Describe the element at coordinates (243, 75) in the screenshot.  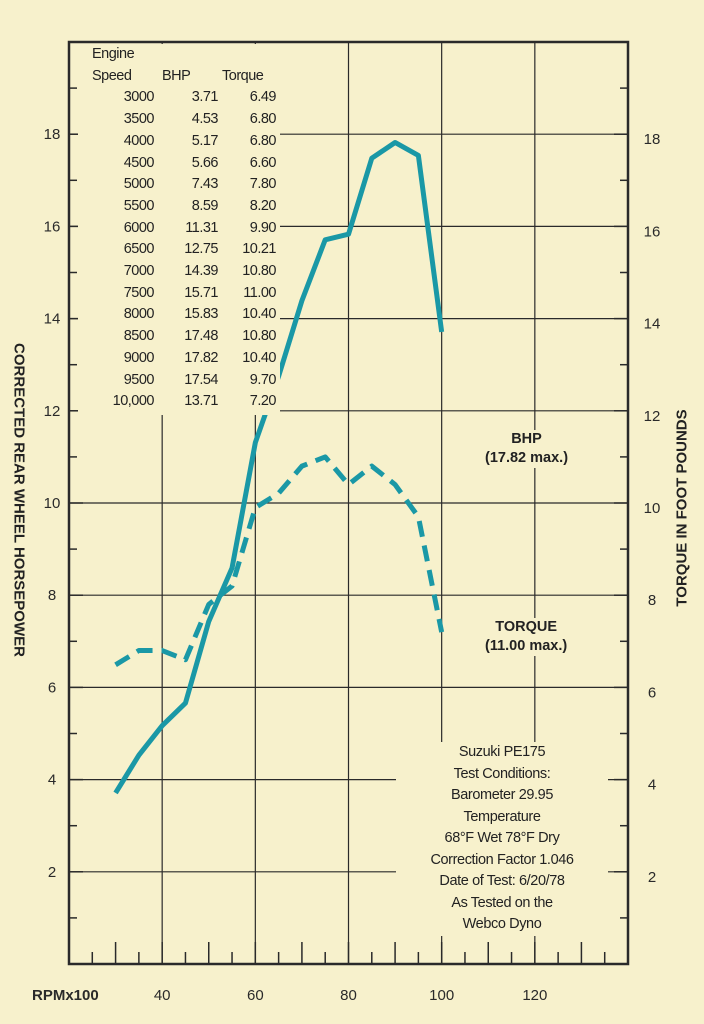
I see `table-header-torque: Torque` at that location.